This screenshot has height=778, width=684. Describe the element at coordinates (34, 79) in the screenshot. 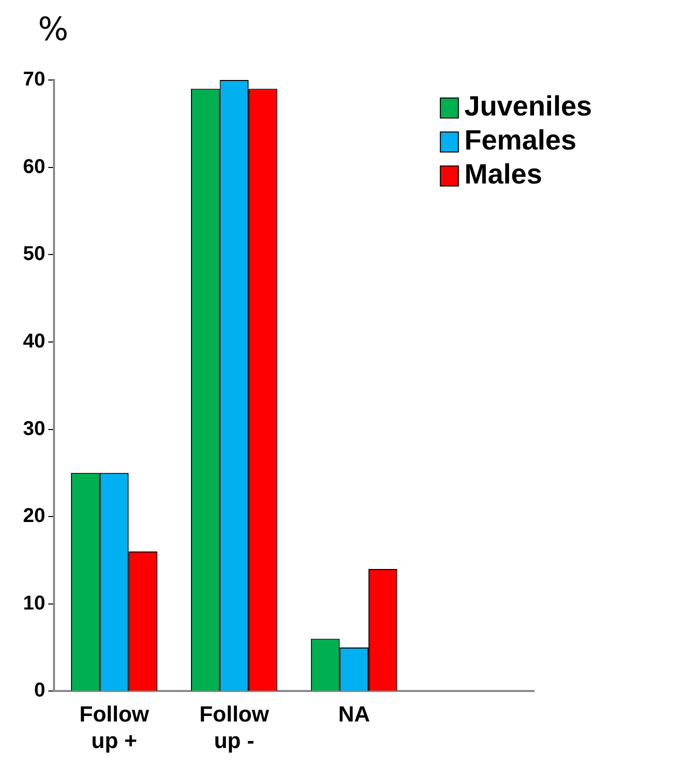

I see `y-tick-label: 70` at that location.